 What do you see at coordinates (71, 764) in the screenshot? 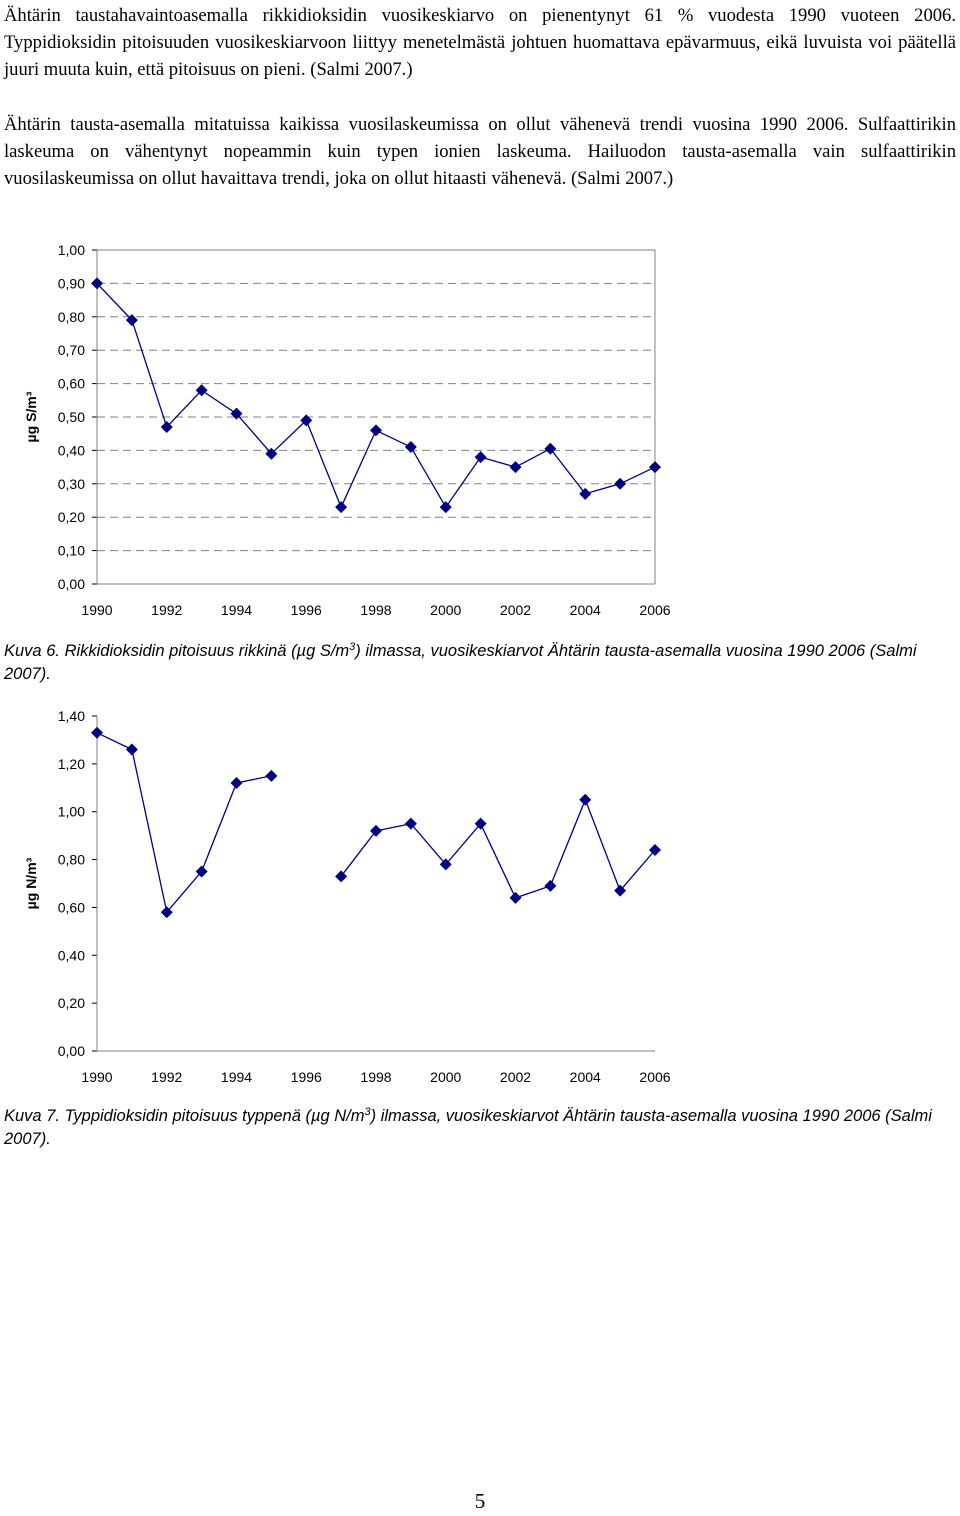
I see `y-tick-label: 1,20` at bounding box center [71, 764].